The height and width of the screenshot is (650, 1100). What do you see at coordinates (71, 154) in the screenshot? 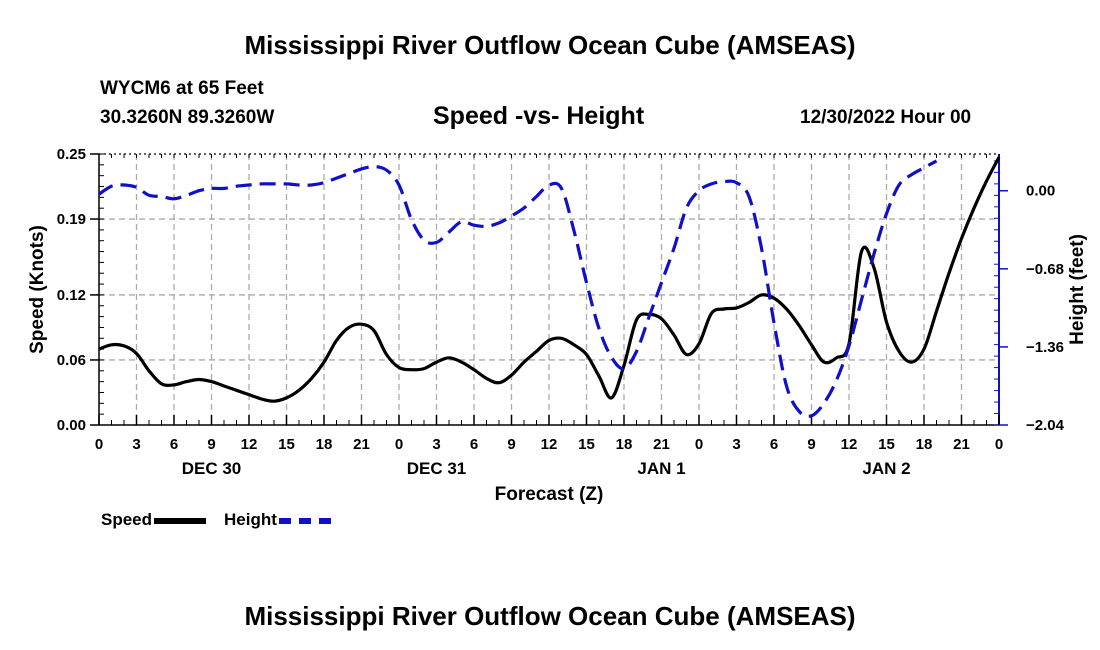
I see `y-tick-label: 0.25` at bounding box center [71, 154].